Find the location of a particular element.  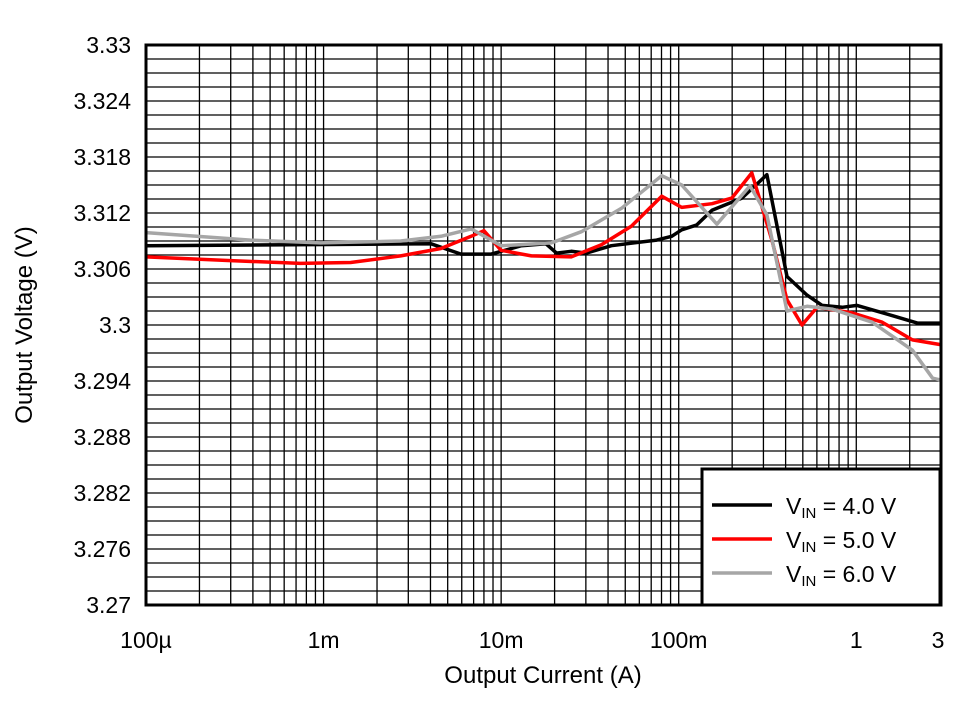

x-tick-labels: 100µ 1m 10m 100m 1 3 is located at coordinates (532, 640).